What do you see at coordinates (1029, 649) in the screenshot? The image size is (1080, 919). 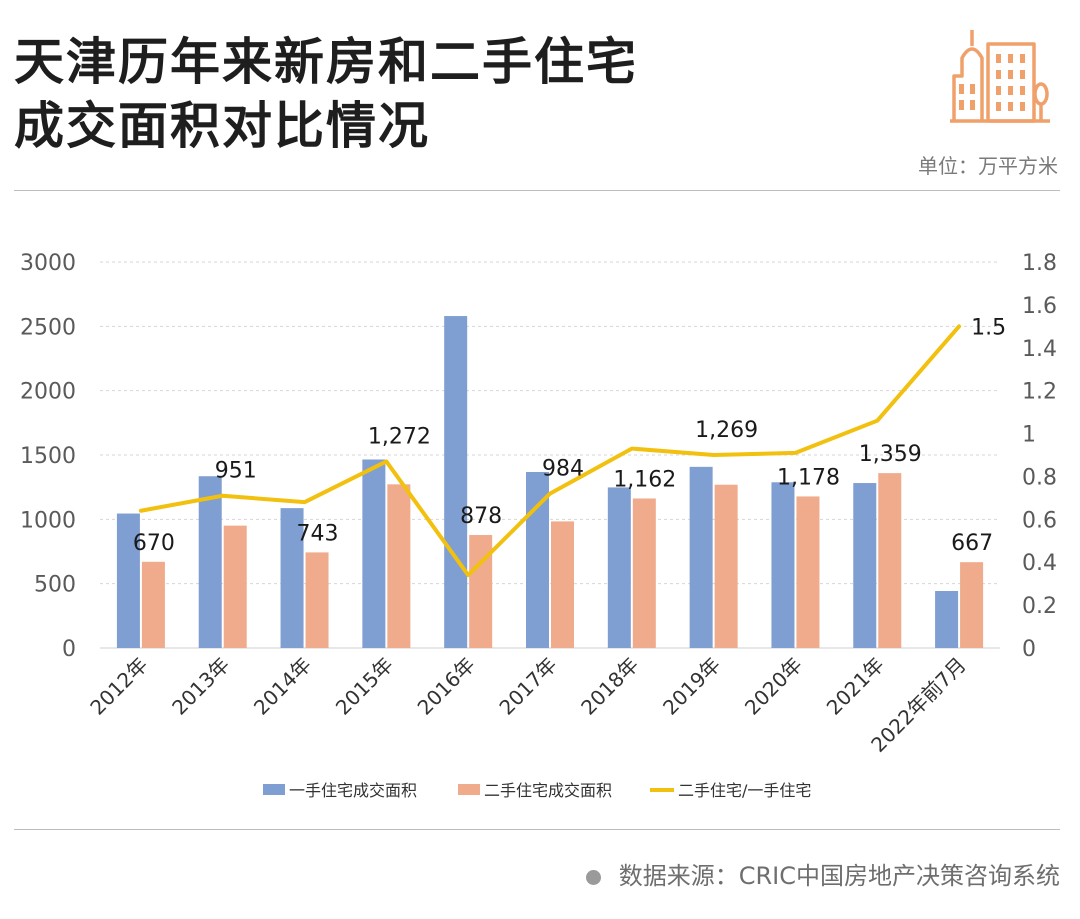 I see `y-right-tick-label: 0` at bounding box center [1029, 649].